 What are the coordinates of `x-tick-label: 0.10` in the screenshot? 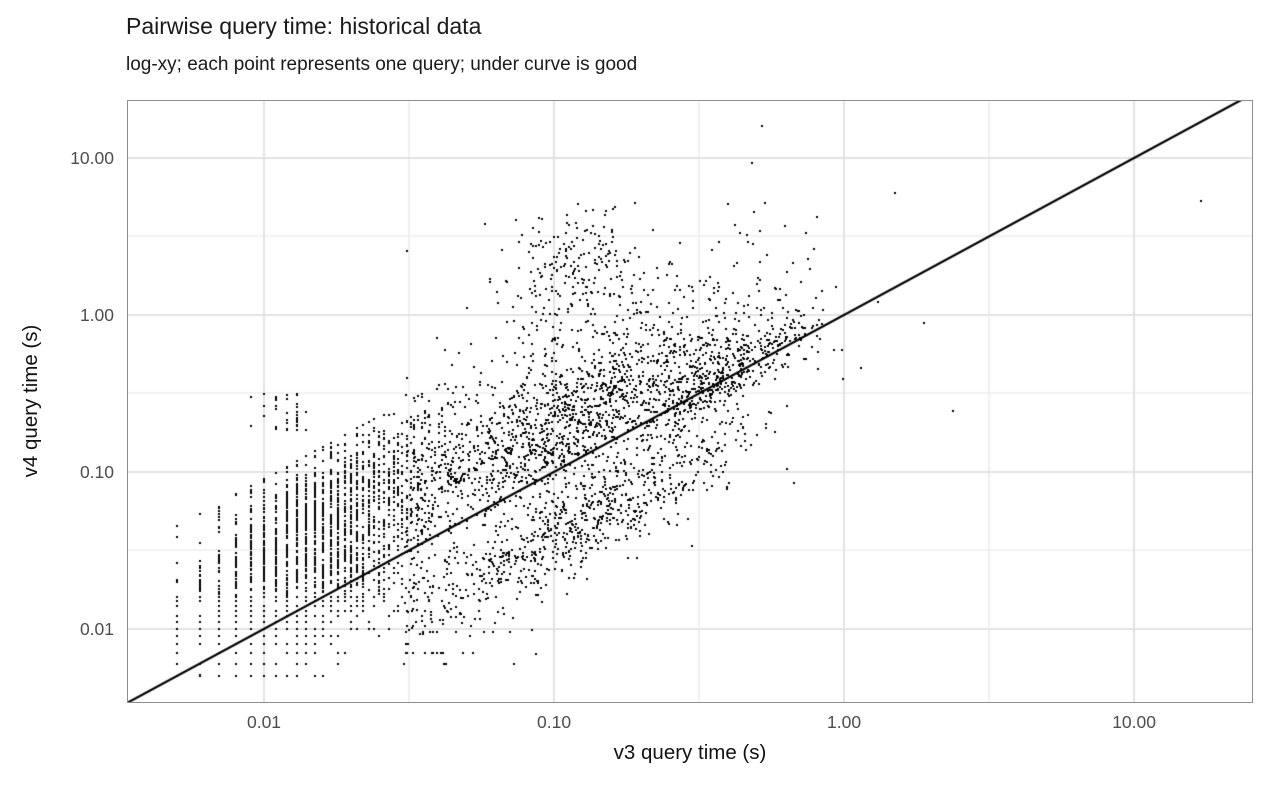 It's located at (554, 722).